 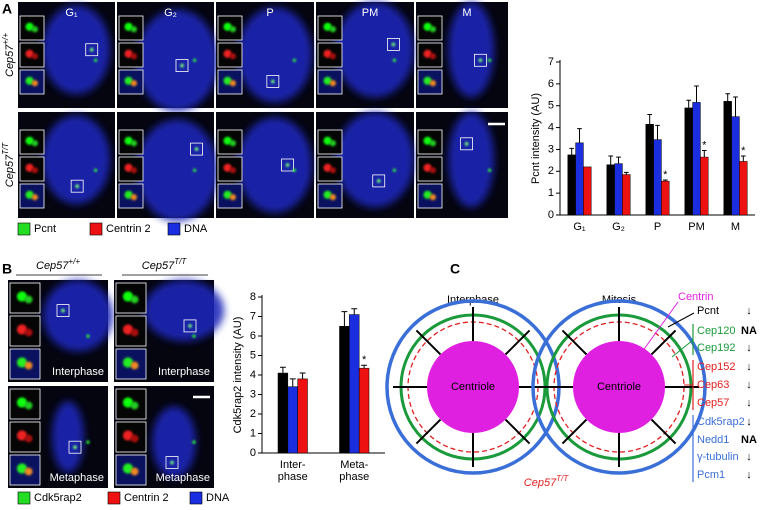 I want to click on genotype: +/+, so click(x=5, y=39).